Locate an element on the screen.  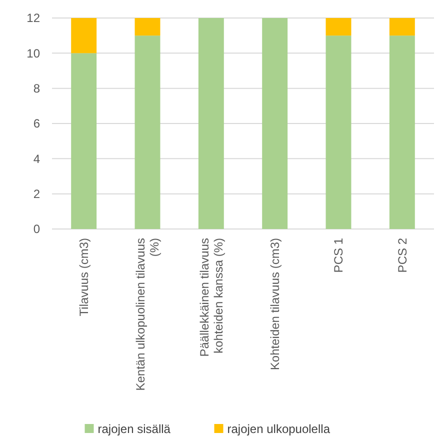
x-tick-label: PCS 2 is located at coordinates (402, 255).